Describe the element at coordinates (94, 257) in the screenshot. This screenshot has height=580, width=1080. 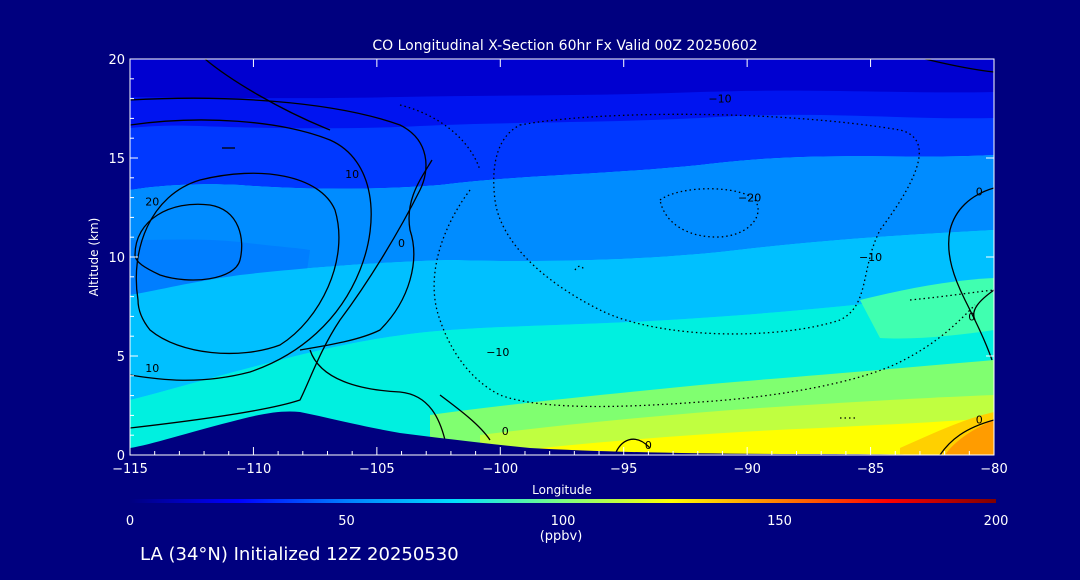
I see `y-axis-label: Altitude (km)` at that location.